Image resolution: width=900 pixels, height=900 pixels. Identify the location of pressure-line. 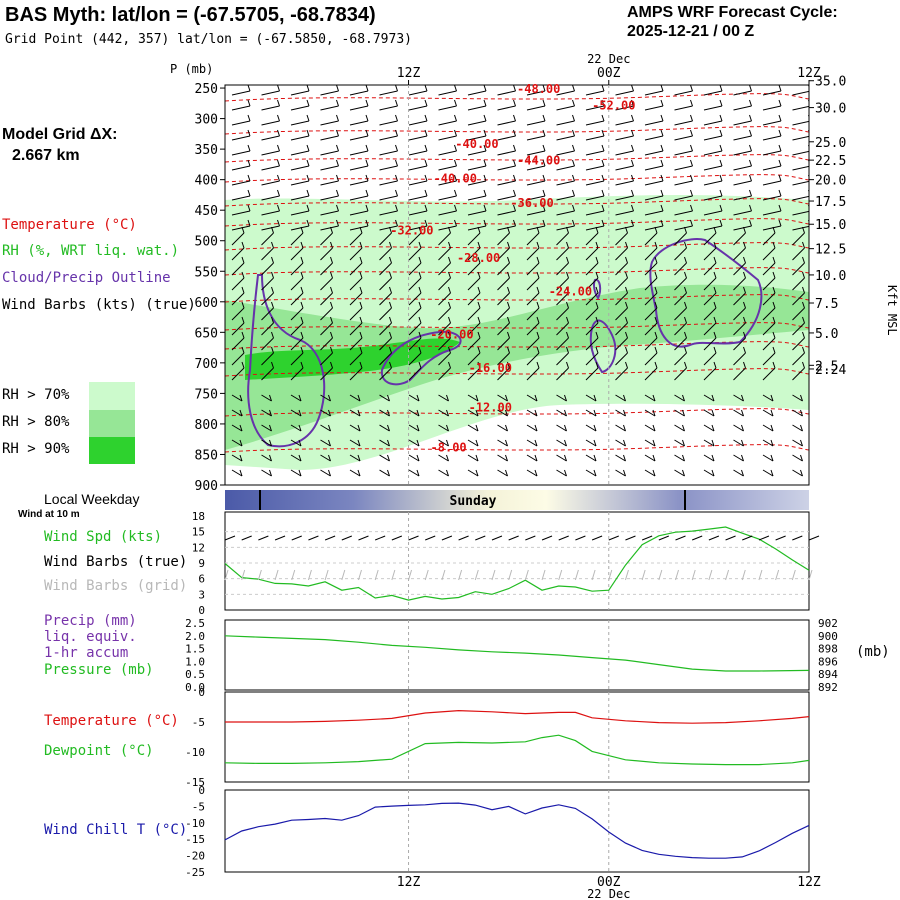
(517, 653).